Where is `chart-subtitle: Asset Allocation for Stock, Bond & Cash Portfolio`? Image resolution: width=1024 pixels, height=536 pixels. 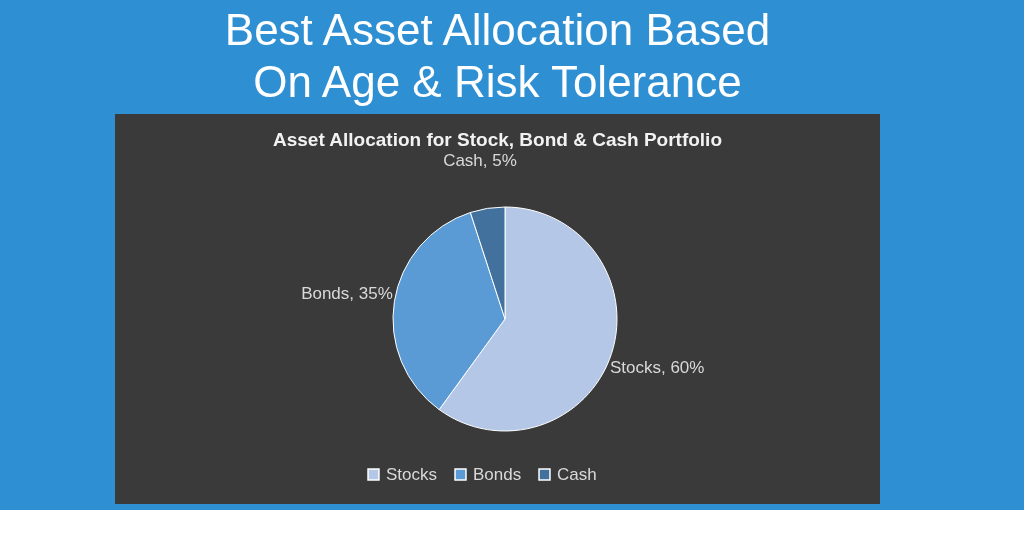 chart-subtitle: Asset Allocation for Stock, Bond & Cash Portfolio is located at coordinates (497, 139).